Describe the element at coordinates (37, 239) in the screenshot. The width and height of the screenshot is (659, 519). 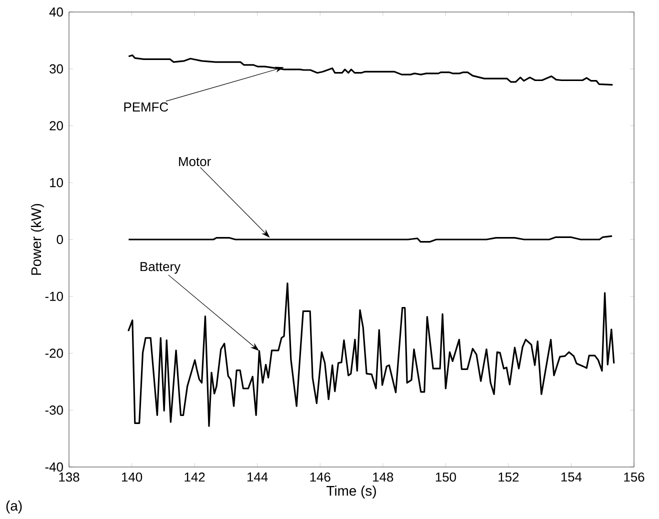
I see `y-axis-title: Power (kW)` at that location.